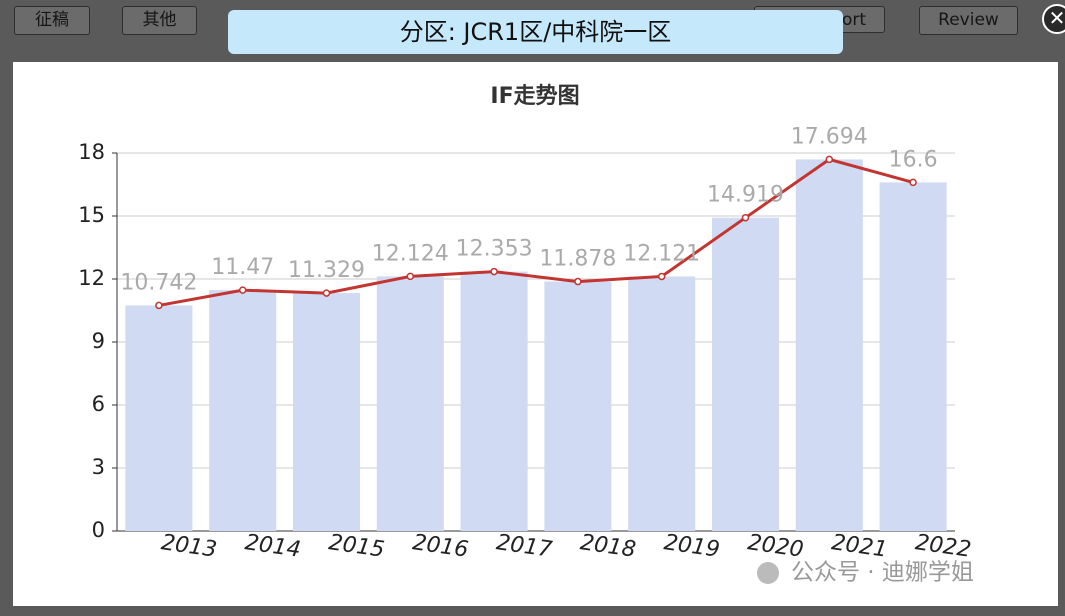 This screenshot has width=1065, height=616. What do you see at coordinates (1053, 19) in the screenshot?
I see `close-button: ✕` at bounding box center [1053, 19].